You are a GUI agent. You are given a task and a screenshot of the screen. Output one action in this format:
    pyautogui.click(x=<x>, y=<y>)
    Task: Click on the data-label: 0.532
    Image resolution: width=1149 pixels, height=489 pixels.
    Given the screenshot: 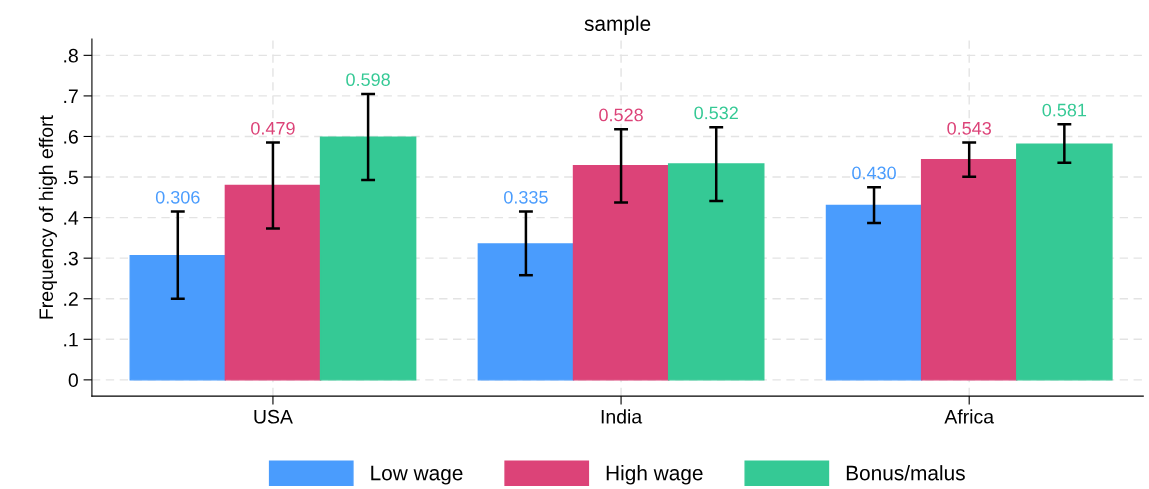 What is the action you would take?
    pyautogui.click(x=716, y=113)
    